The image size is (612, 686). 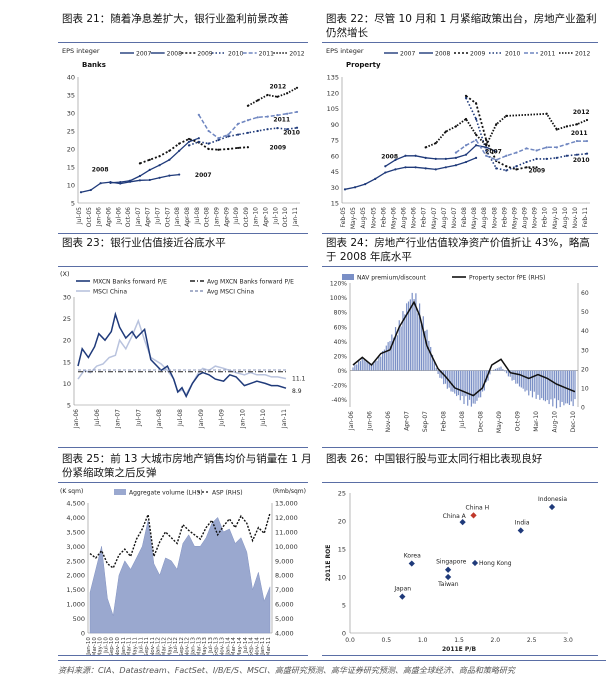 What do you see at coordinates (363, 65) in the screenshot?
I see `chart-subtitle: Property` at bounding box center [363, 65].